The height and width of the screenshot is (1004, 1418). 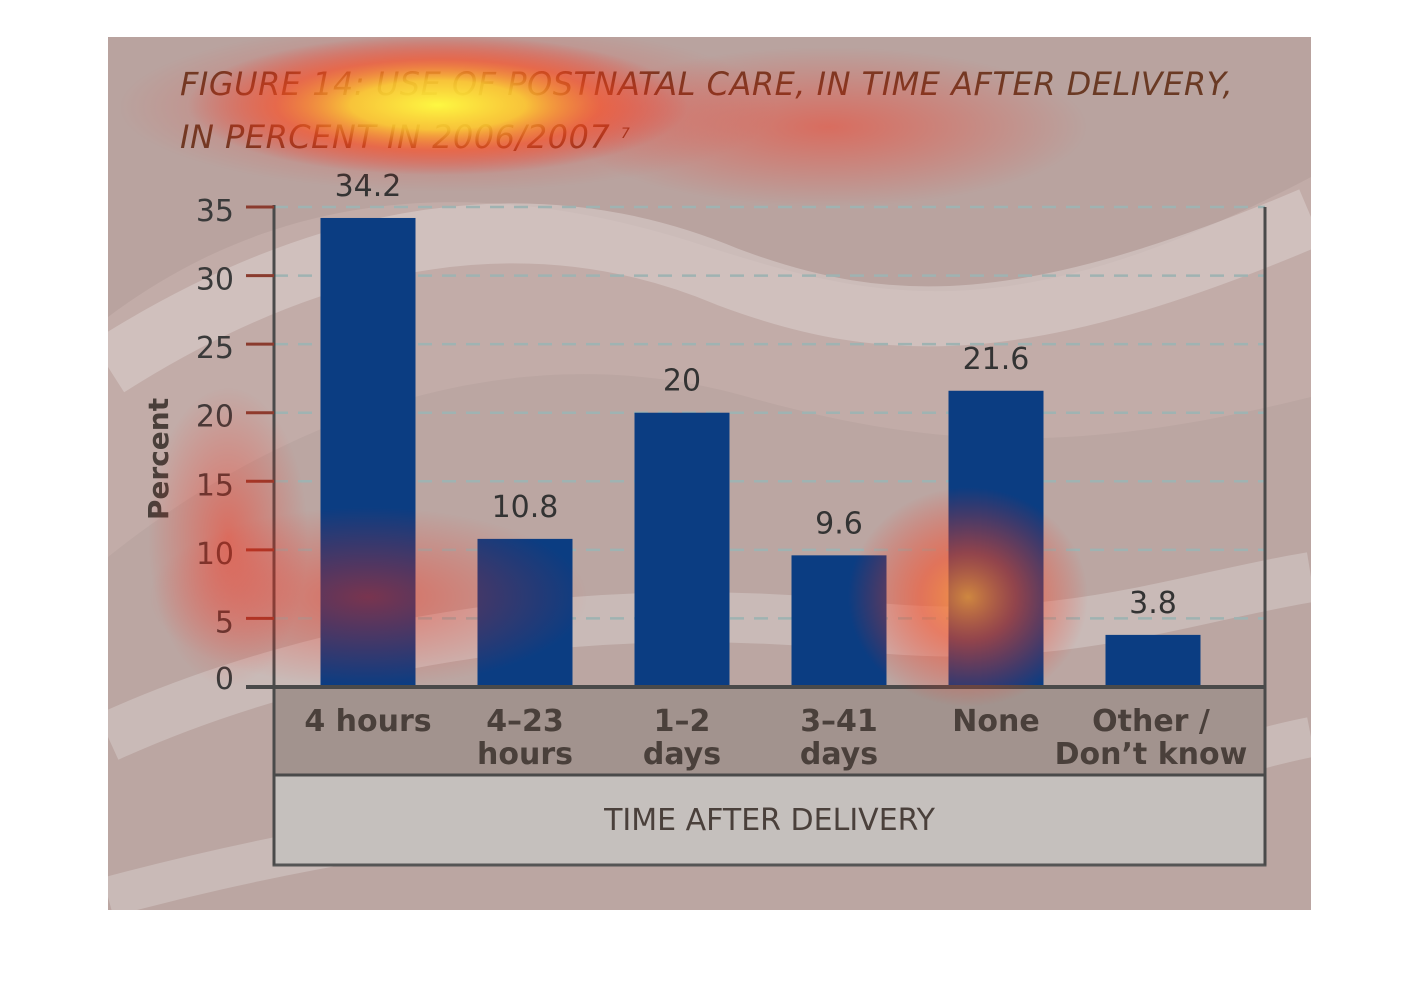 What do you see at coordinates (1153, 603) in the screenshot?
I see `data-label: 3.8` at bounding box center [1153, 603].